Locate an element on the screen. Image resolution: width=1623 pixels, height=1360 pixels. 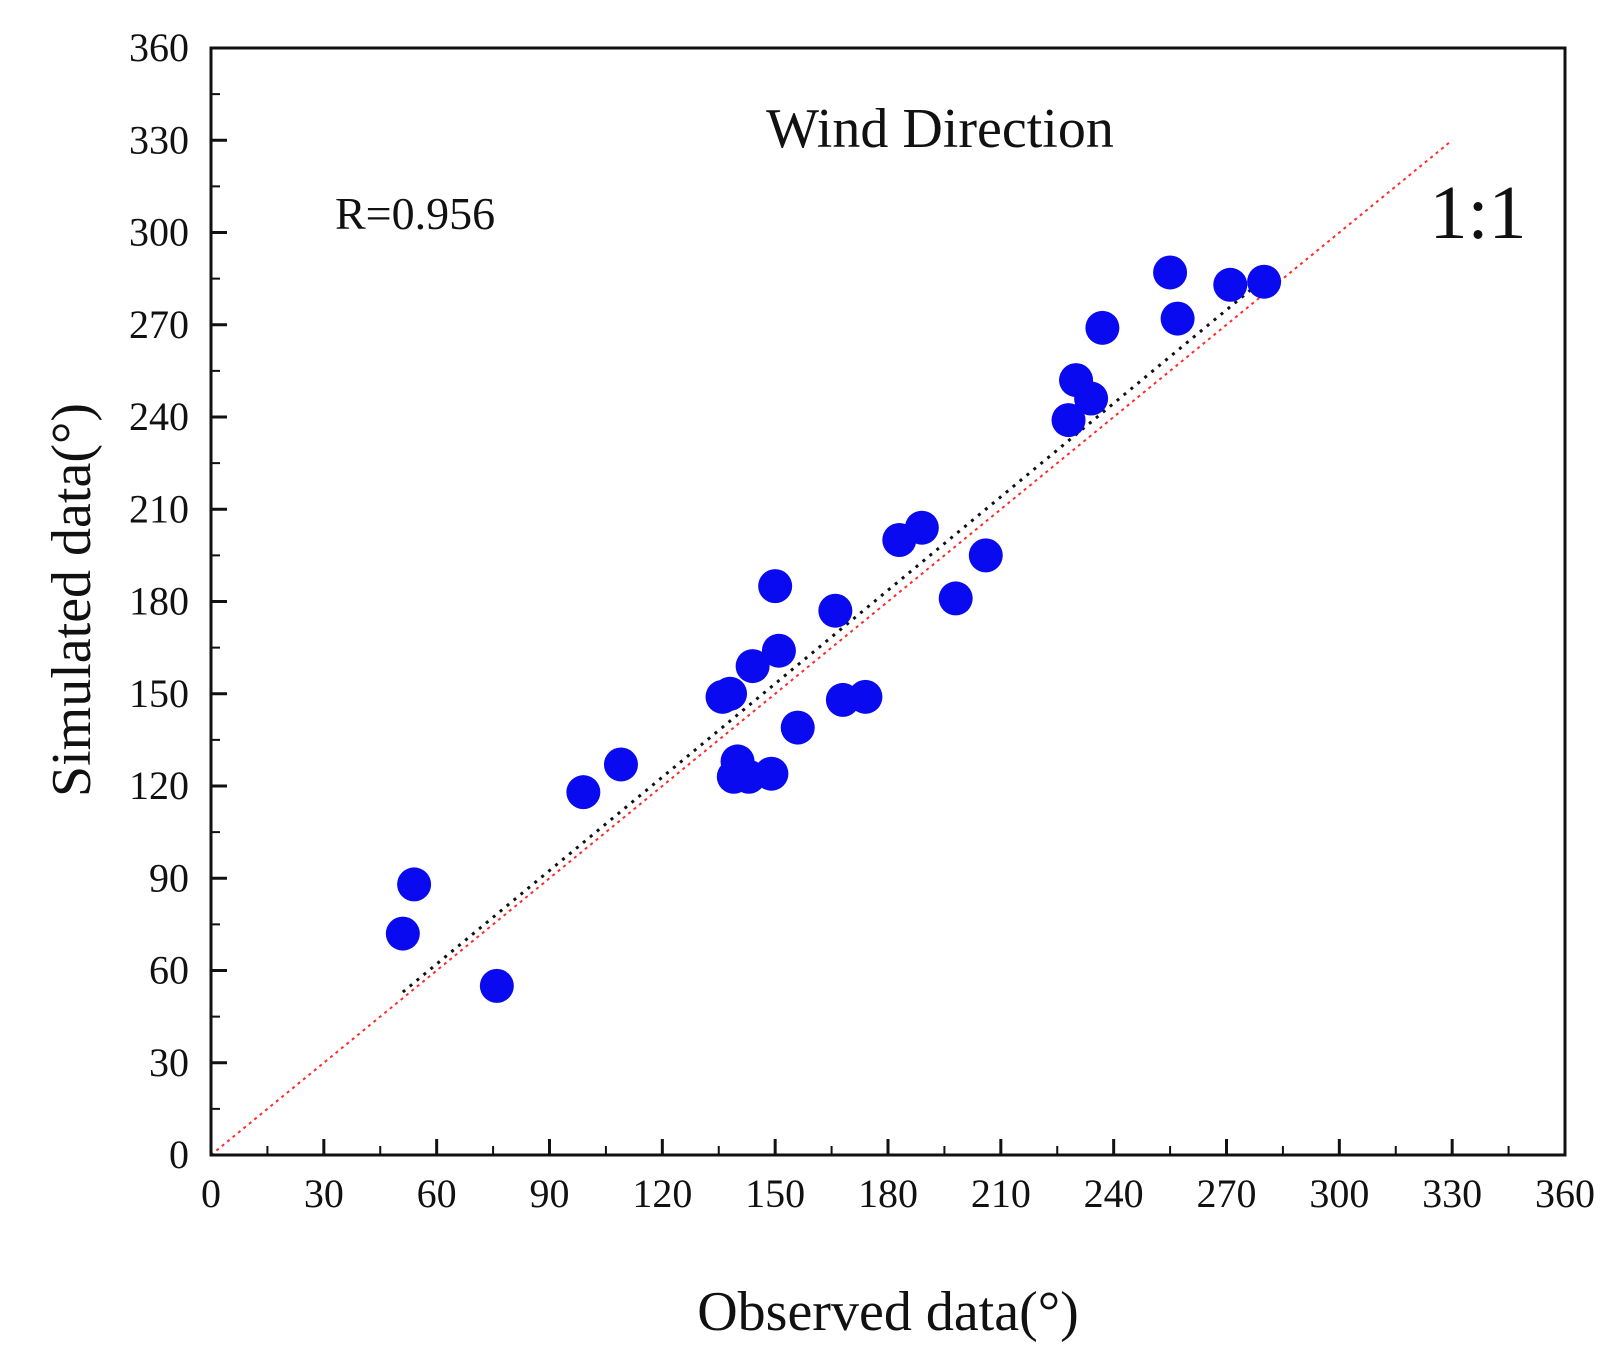
y-tick-label: 330 is located at coordinates (159, 139).